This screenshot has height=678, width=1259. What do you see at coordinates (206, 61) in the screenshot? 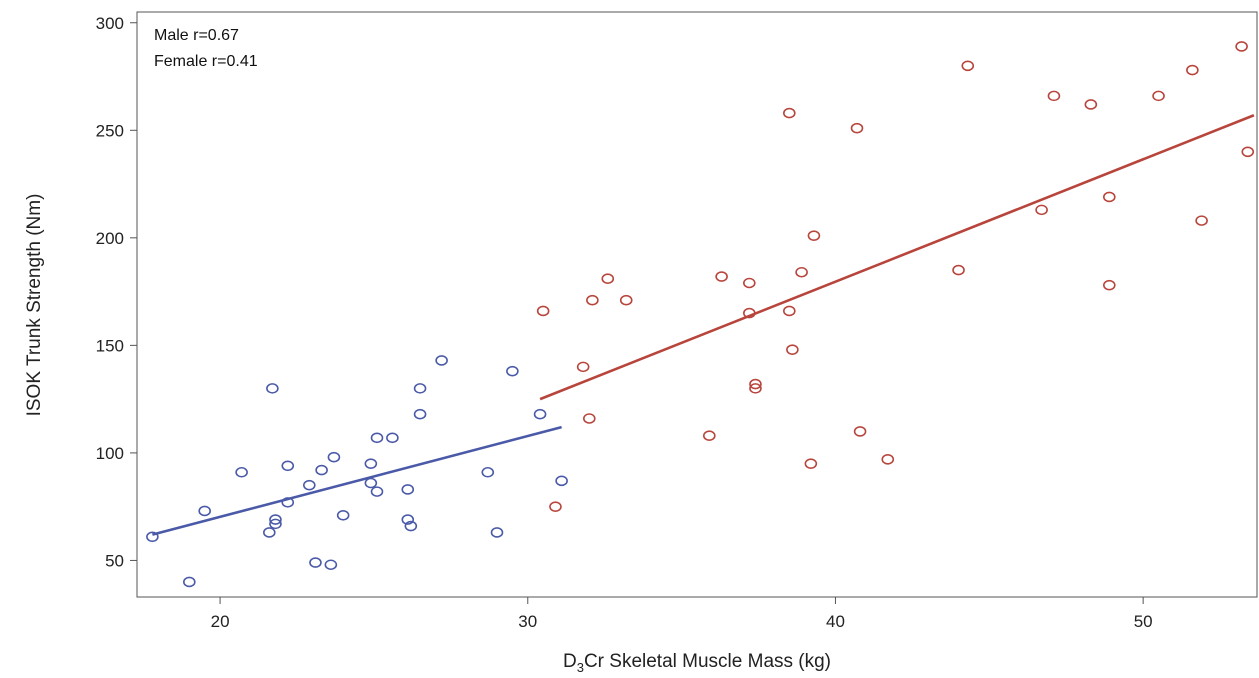
I see `legend-female: Female r=0.41` at bounding box center [206, 61].